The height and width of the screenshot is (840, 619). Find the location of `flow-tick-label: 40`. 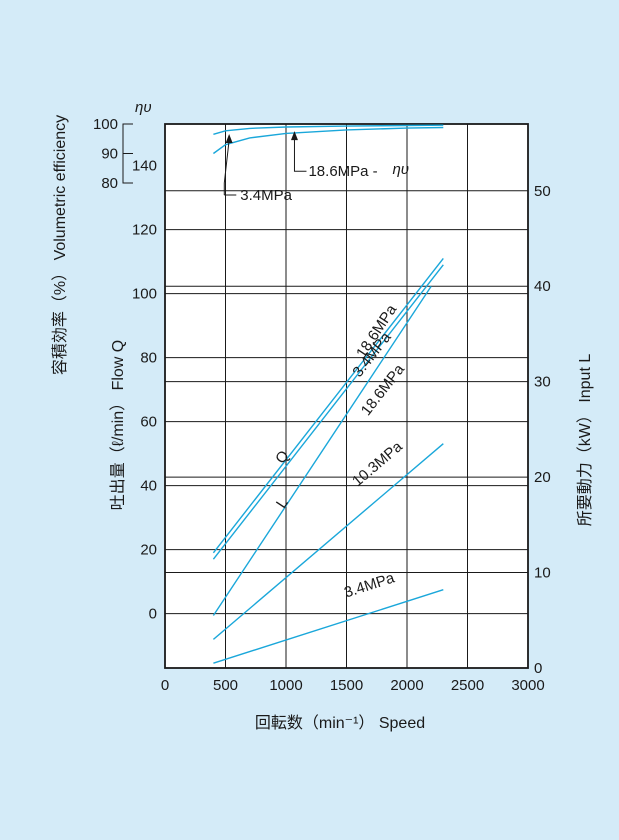

flow-tick-label: 40 is located at coordinates (148, 486).